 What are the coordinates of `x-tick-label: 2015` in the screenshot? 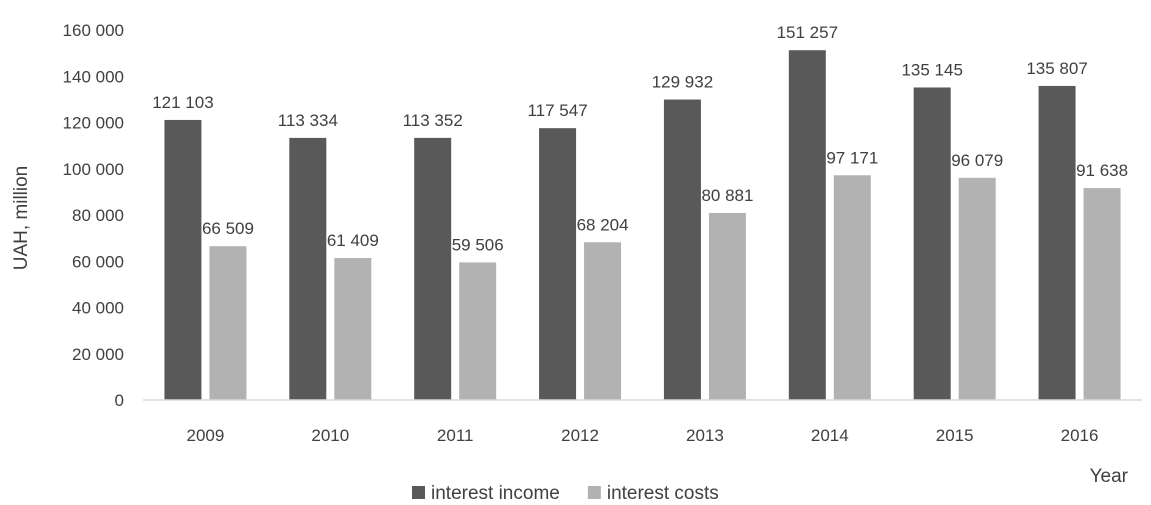 It's located at (955, 435).